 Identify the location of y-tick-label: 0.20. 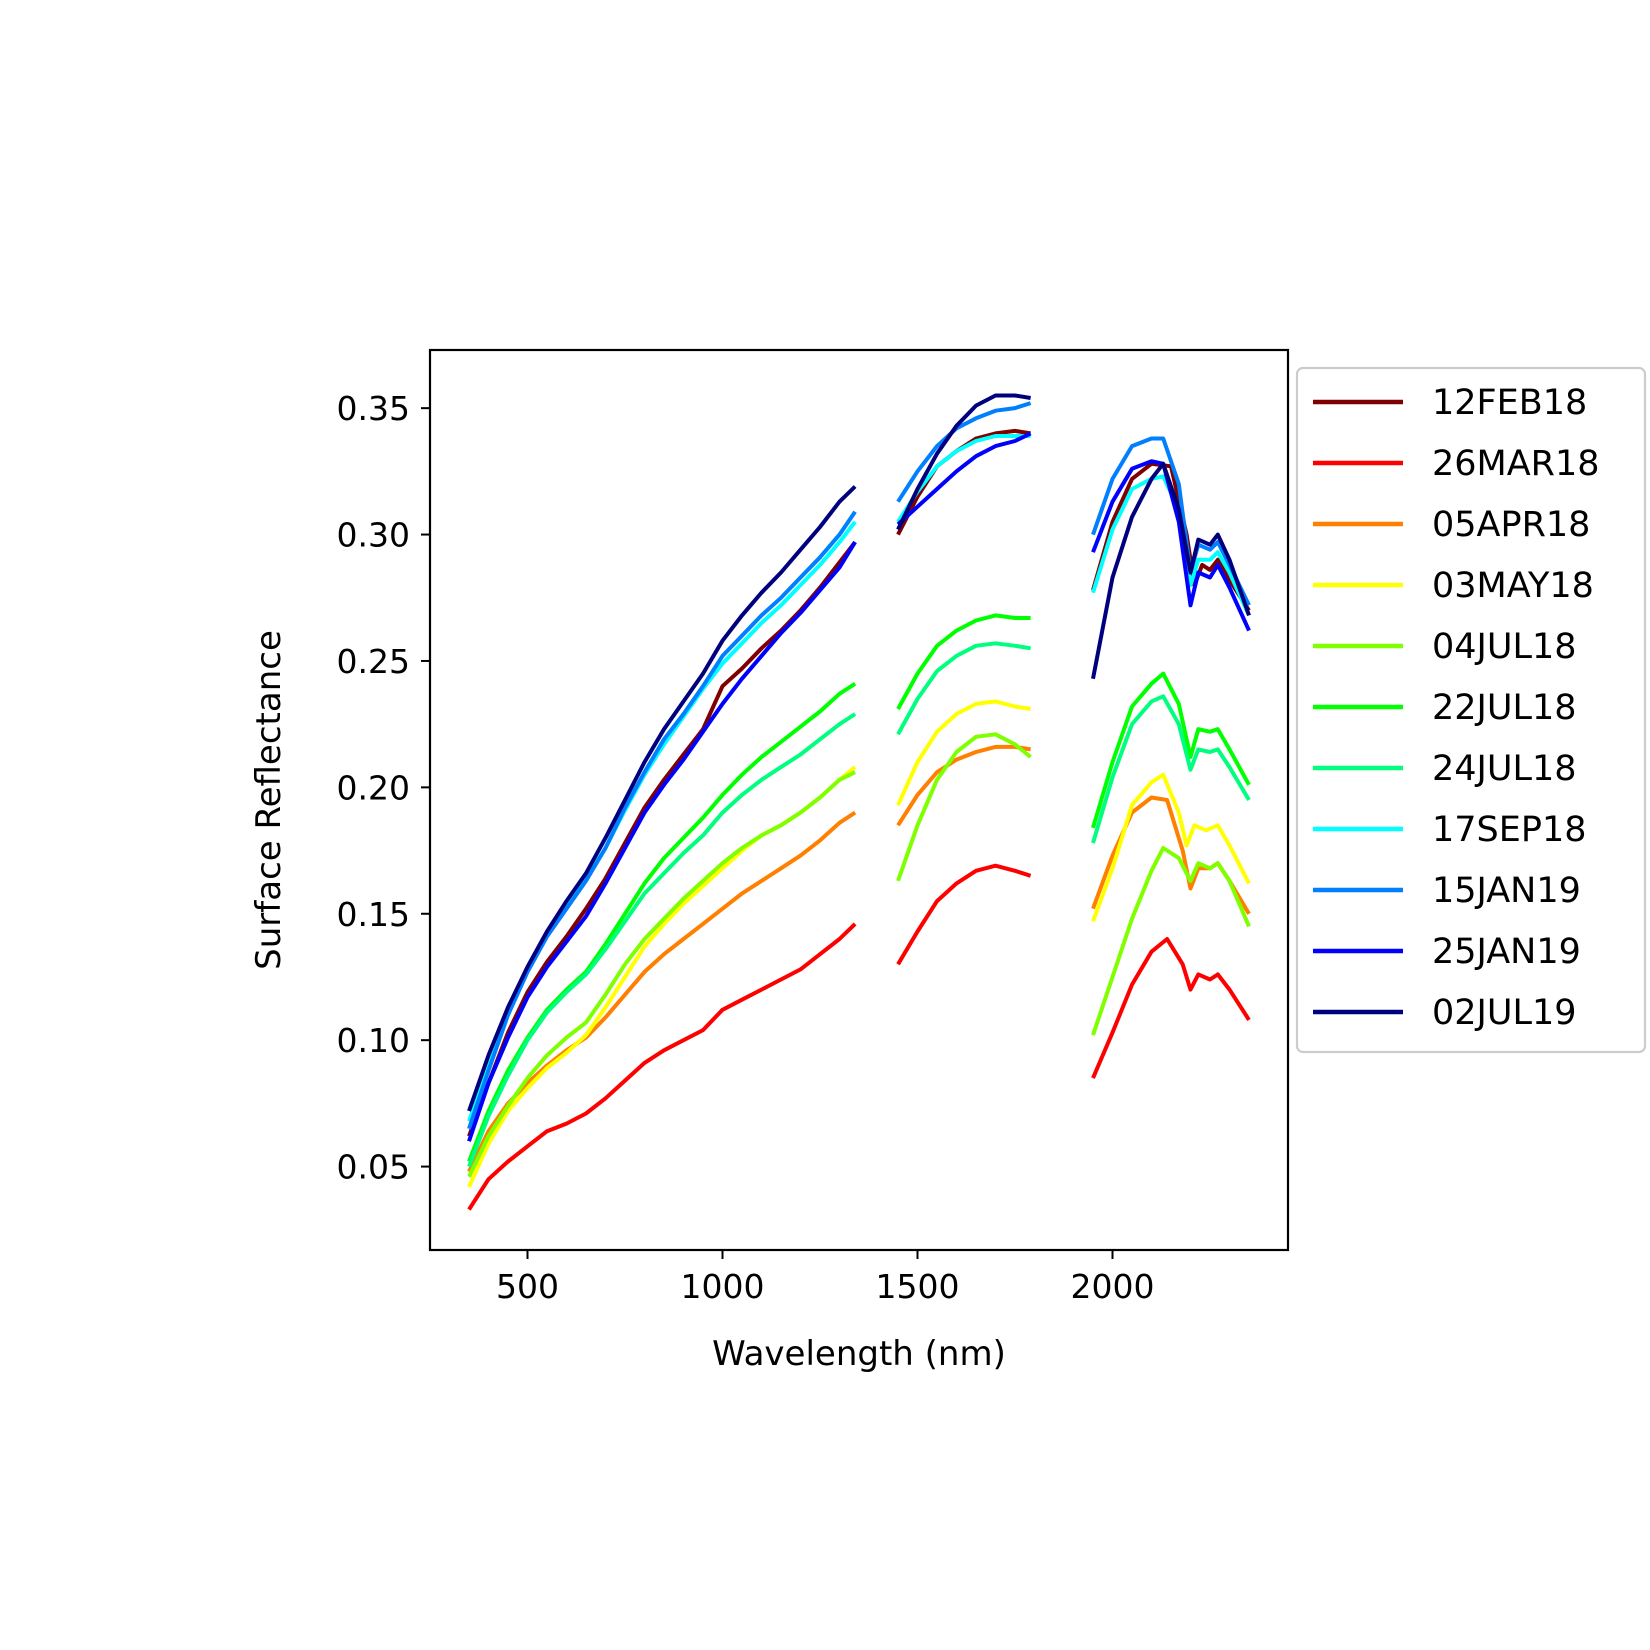
(373, 787).